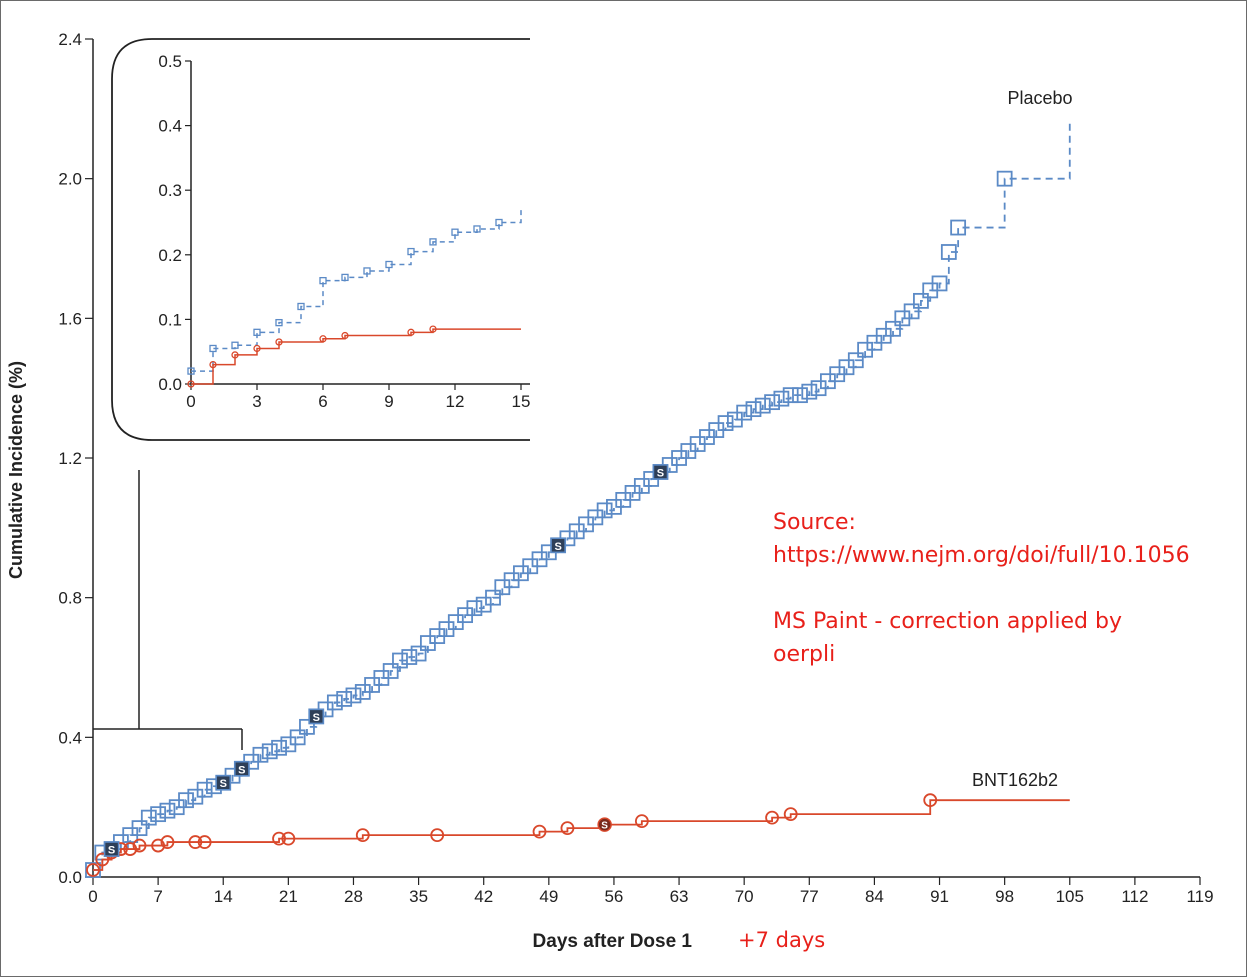 The width and height of the screenshot is (1247, 977). What do you see at coordinates (1199, 896) in the screenshot?
I see `x-tick-label: 119` at bounding box center [1199, 896].